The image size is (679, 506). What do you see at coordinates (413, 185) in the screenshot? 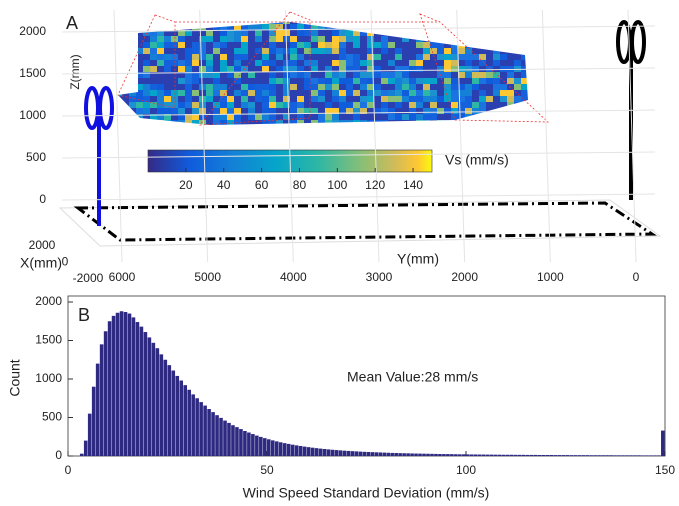
I see `colorbar-tick-label: 140` at bounding box center [413, 185].